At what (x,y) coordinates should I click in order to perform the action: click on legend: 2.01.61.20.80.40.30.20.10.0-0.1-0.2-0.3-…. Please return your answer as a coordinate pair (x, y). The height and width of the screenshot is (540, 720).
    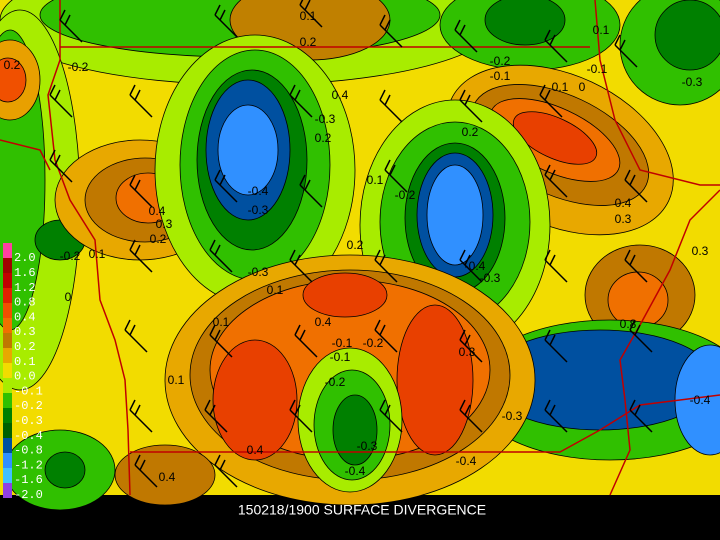
    Looking at the image, I should click on (23, 372).